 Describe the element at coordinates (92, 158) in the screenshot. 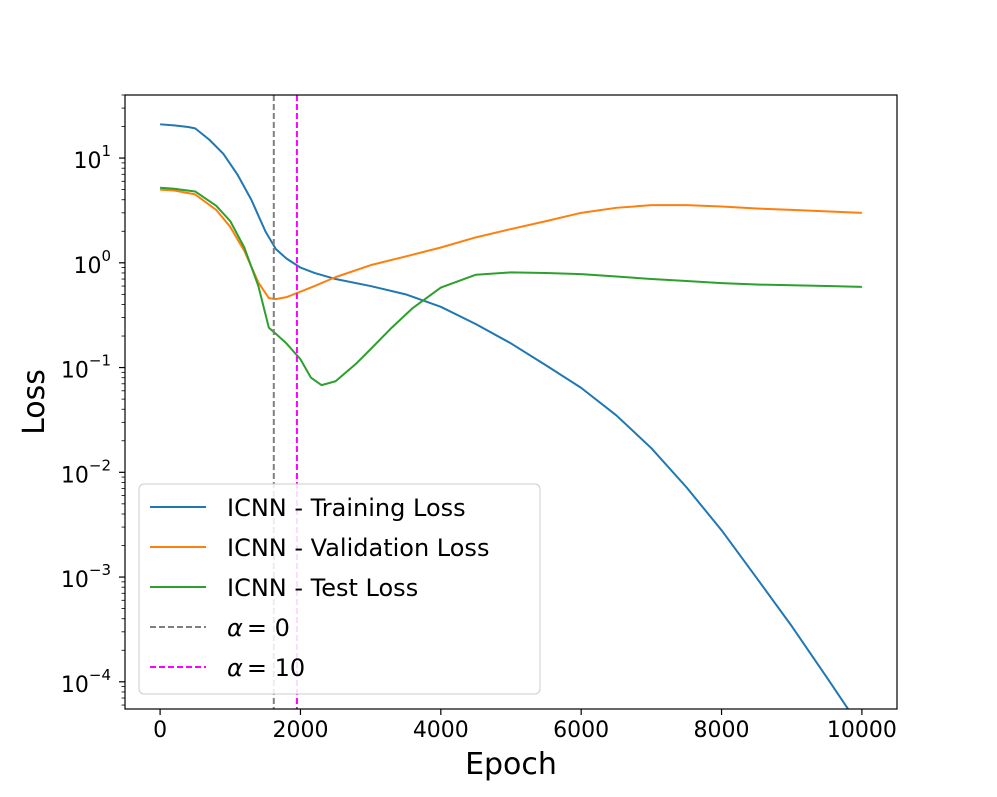

I see `y-tick-label: 10¹` at that location.